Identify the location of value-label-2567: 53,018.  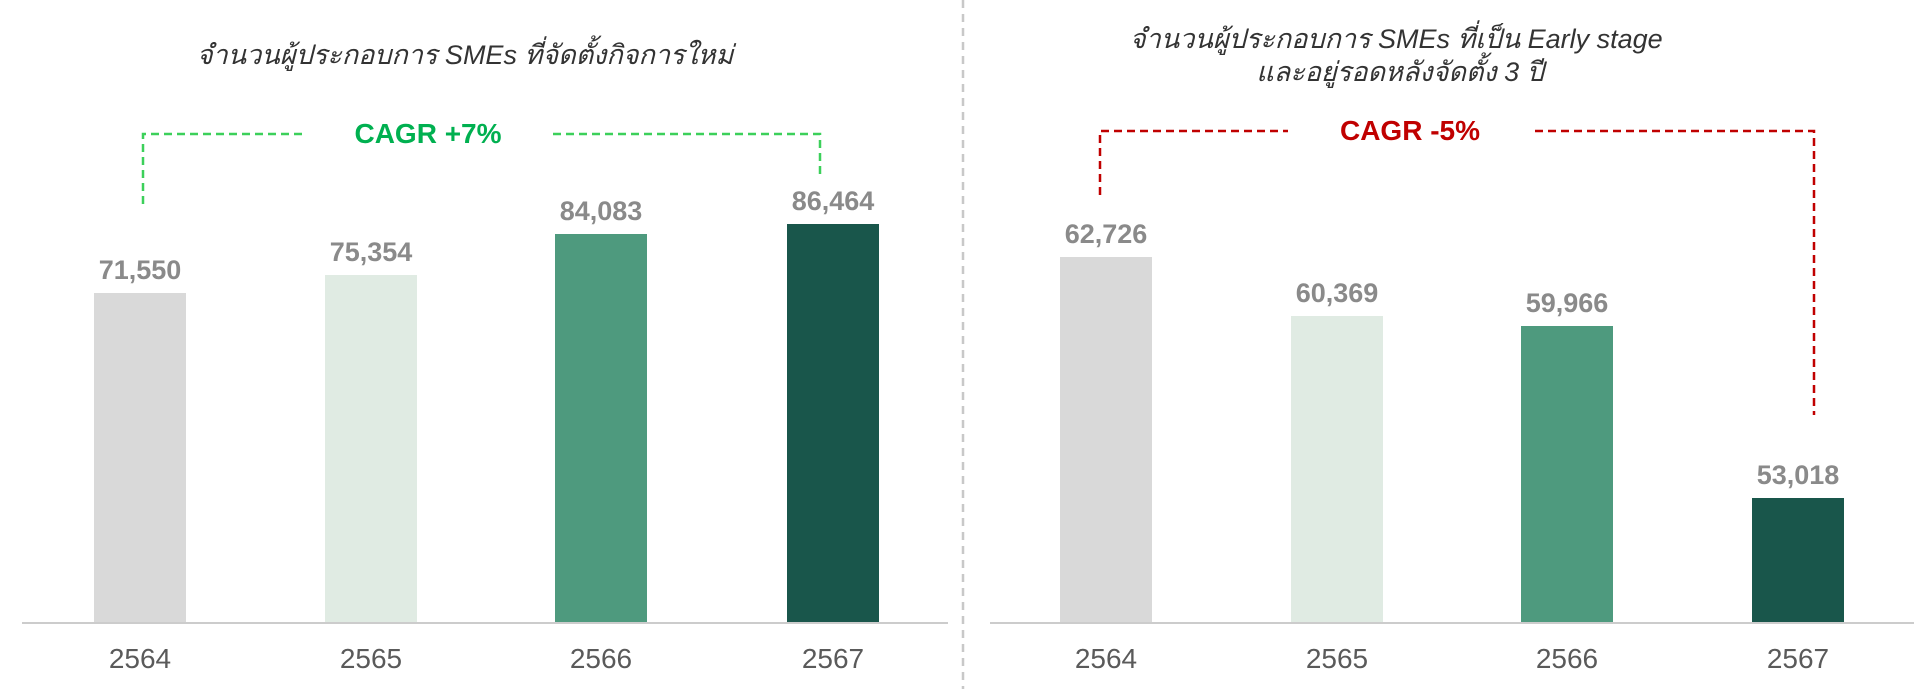
(1798, 475).